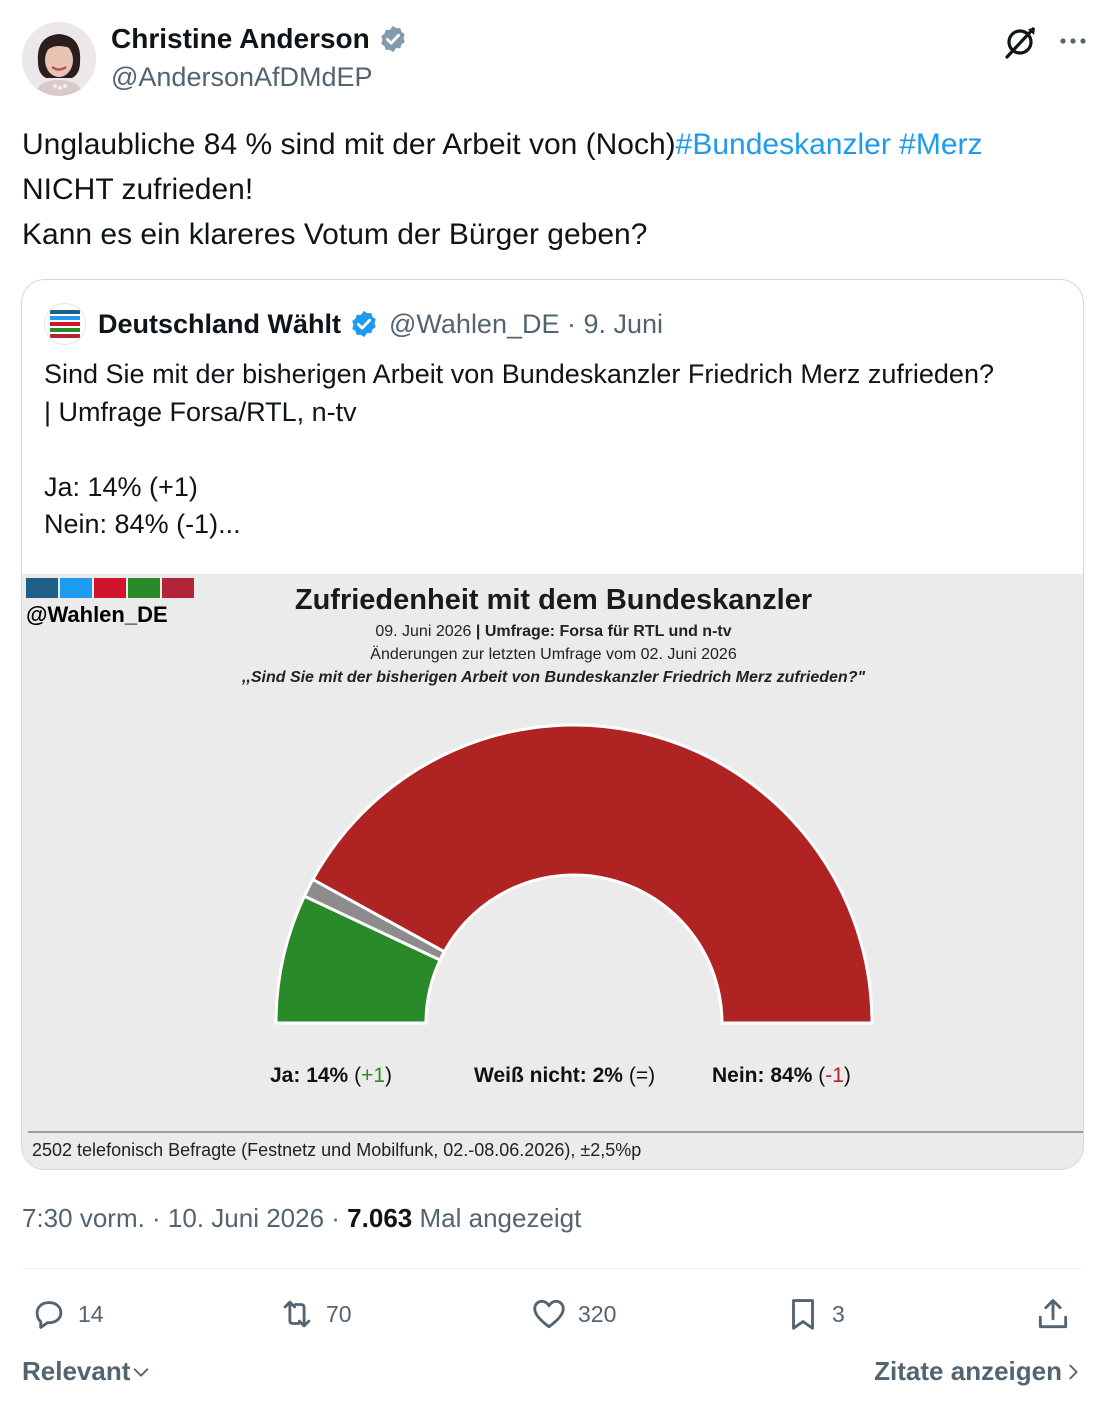  I want to click on view-count: 7.063, so click(380, 1218).